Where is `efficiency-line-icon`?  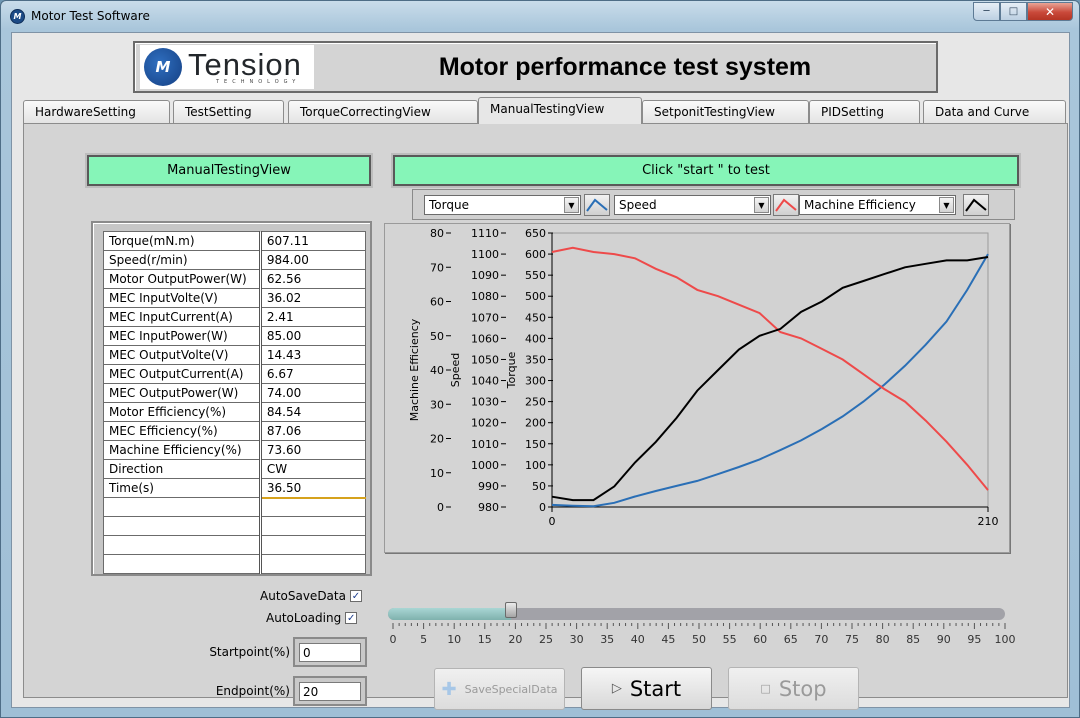
efficiency-line-icon is located at coordinates (976, 205).